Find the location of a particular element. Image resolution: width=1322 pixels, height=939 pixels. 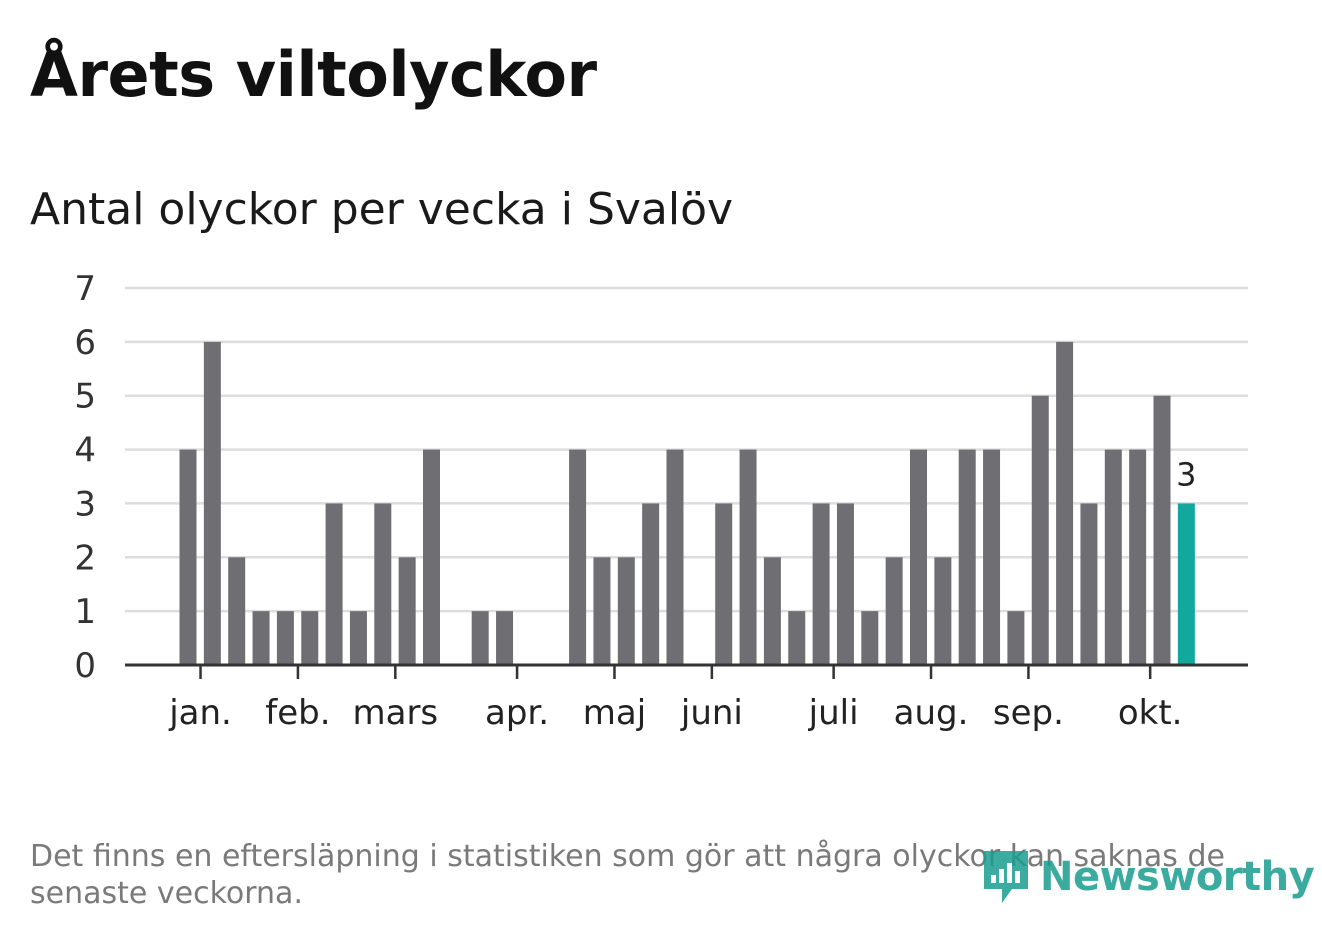

highlight-value-label: 3 is located at coordinates (1186, 474).